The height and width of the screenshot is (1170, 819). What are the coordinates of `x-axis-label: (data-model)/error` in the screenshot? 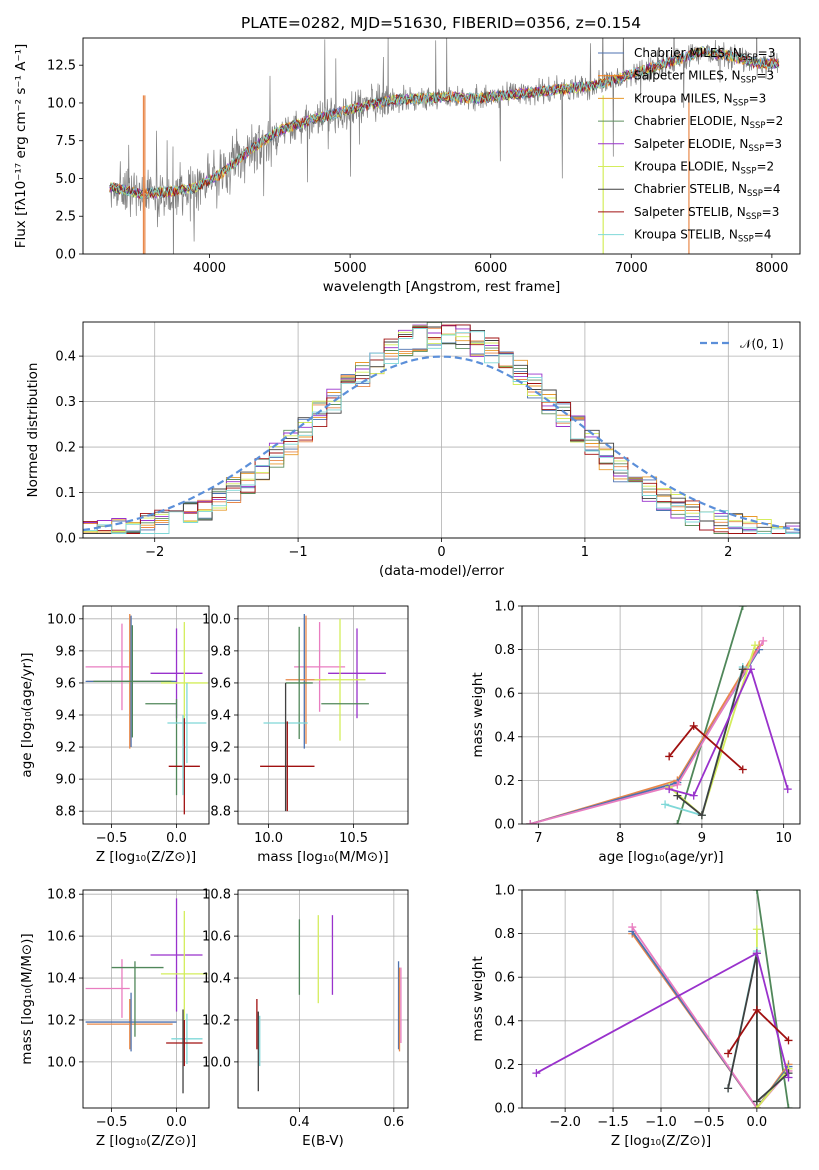 It's located at (442, 571).